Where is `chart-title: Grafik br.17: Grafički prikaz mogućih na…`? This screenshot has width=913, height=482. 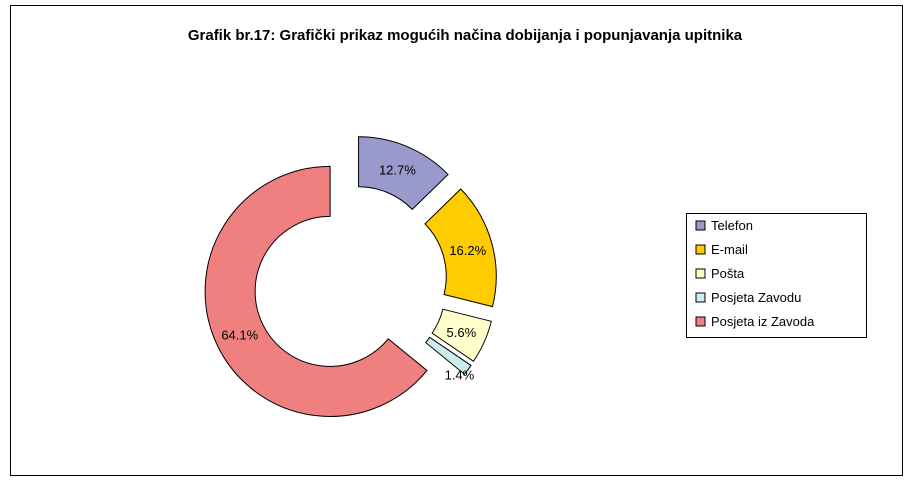
chart-title: Grafik br.17: Grafički prikaz mogućih na… is located at coordinates (465, 35).